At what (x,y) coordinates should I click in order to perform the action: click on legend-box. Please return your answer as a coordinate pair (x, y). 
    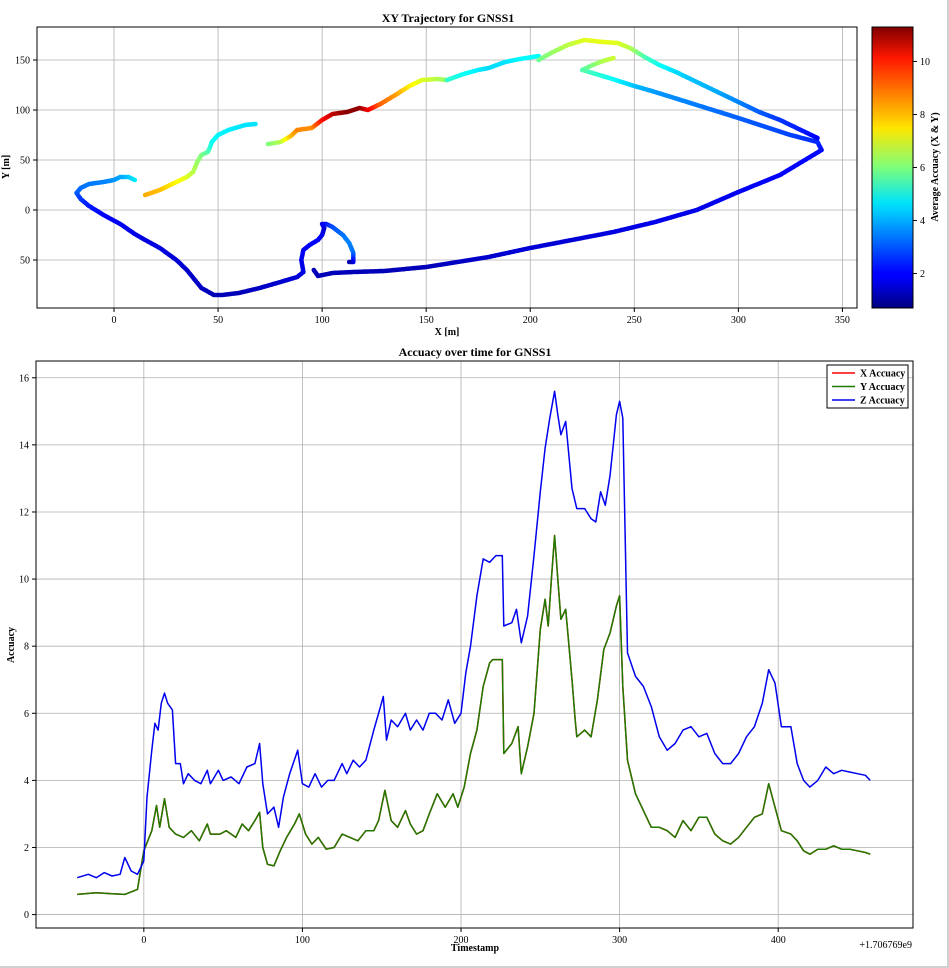
    Looking at the image, I should click on (867, 386).